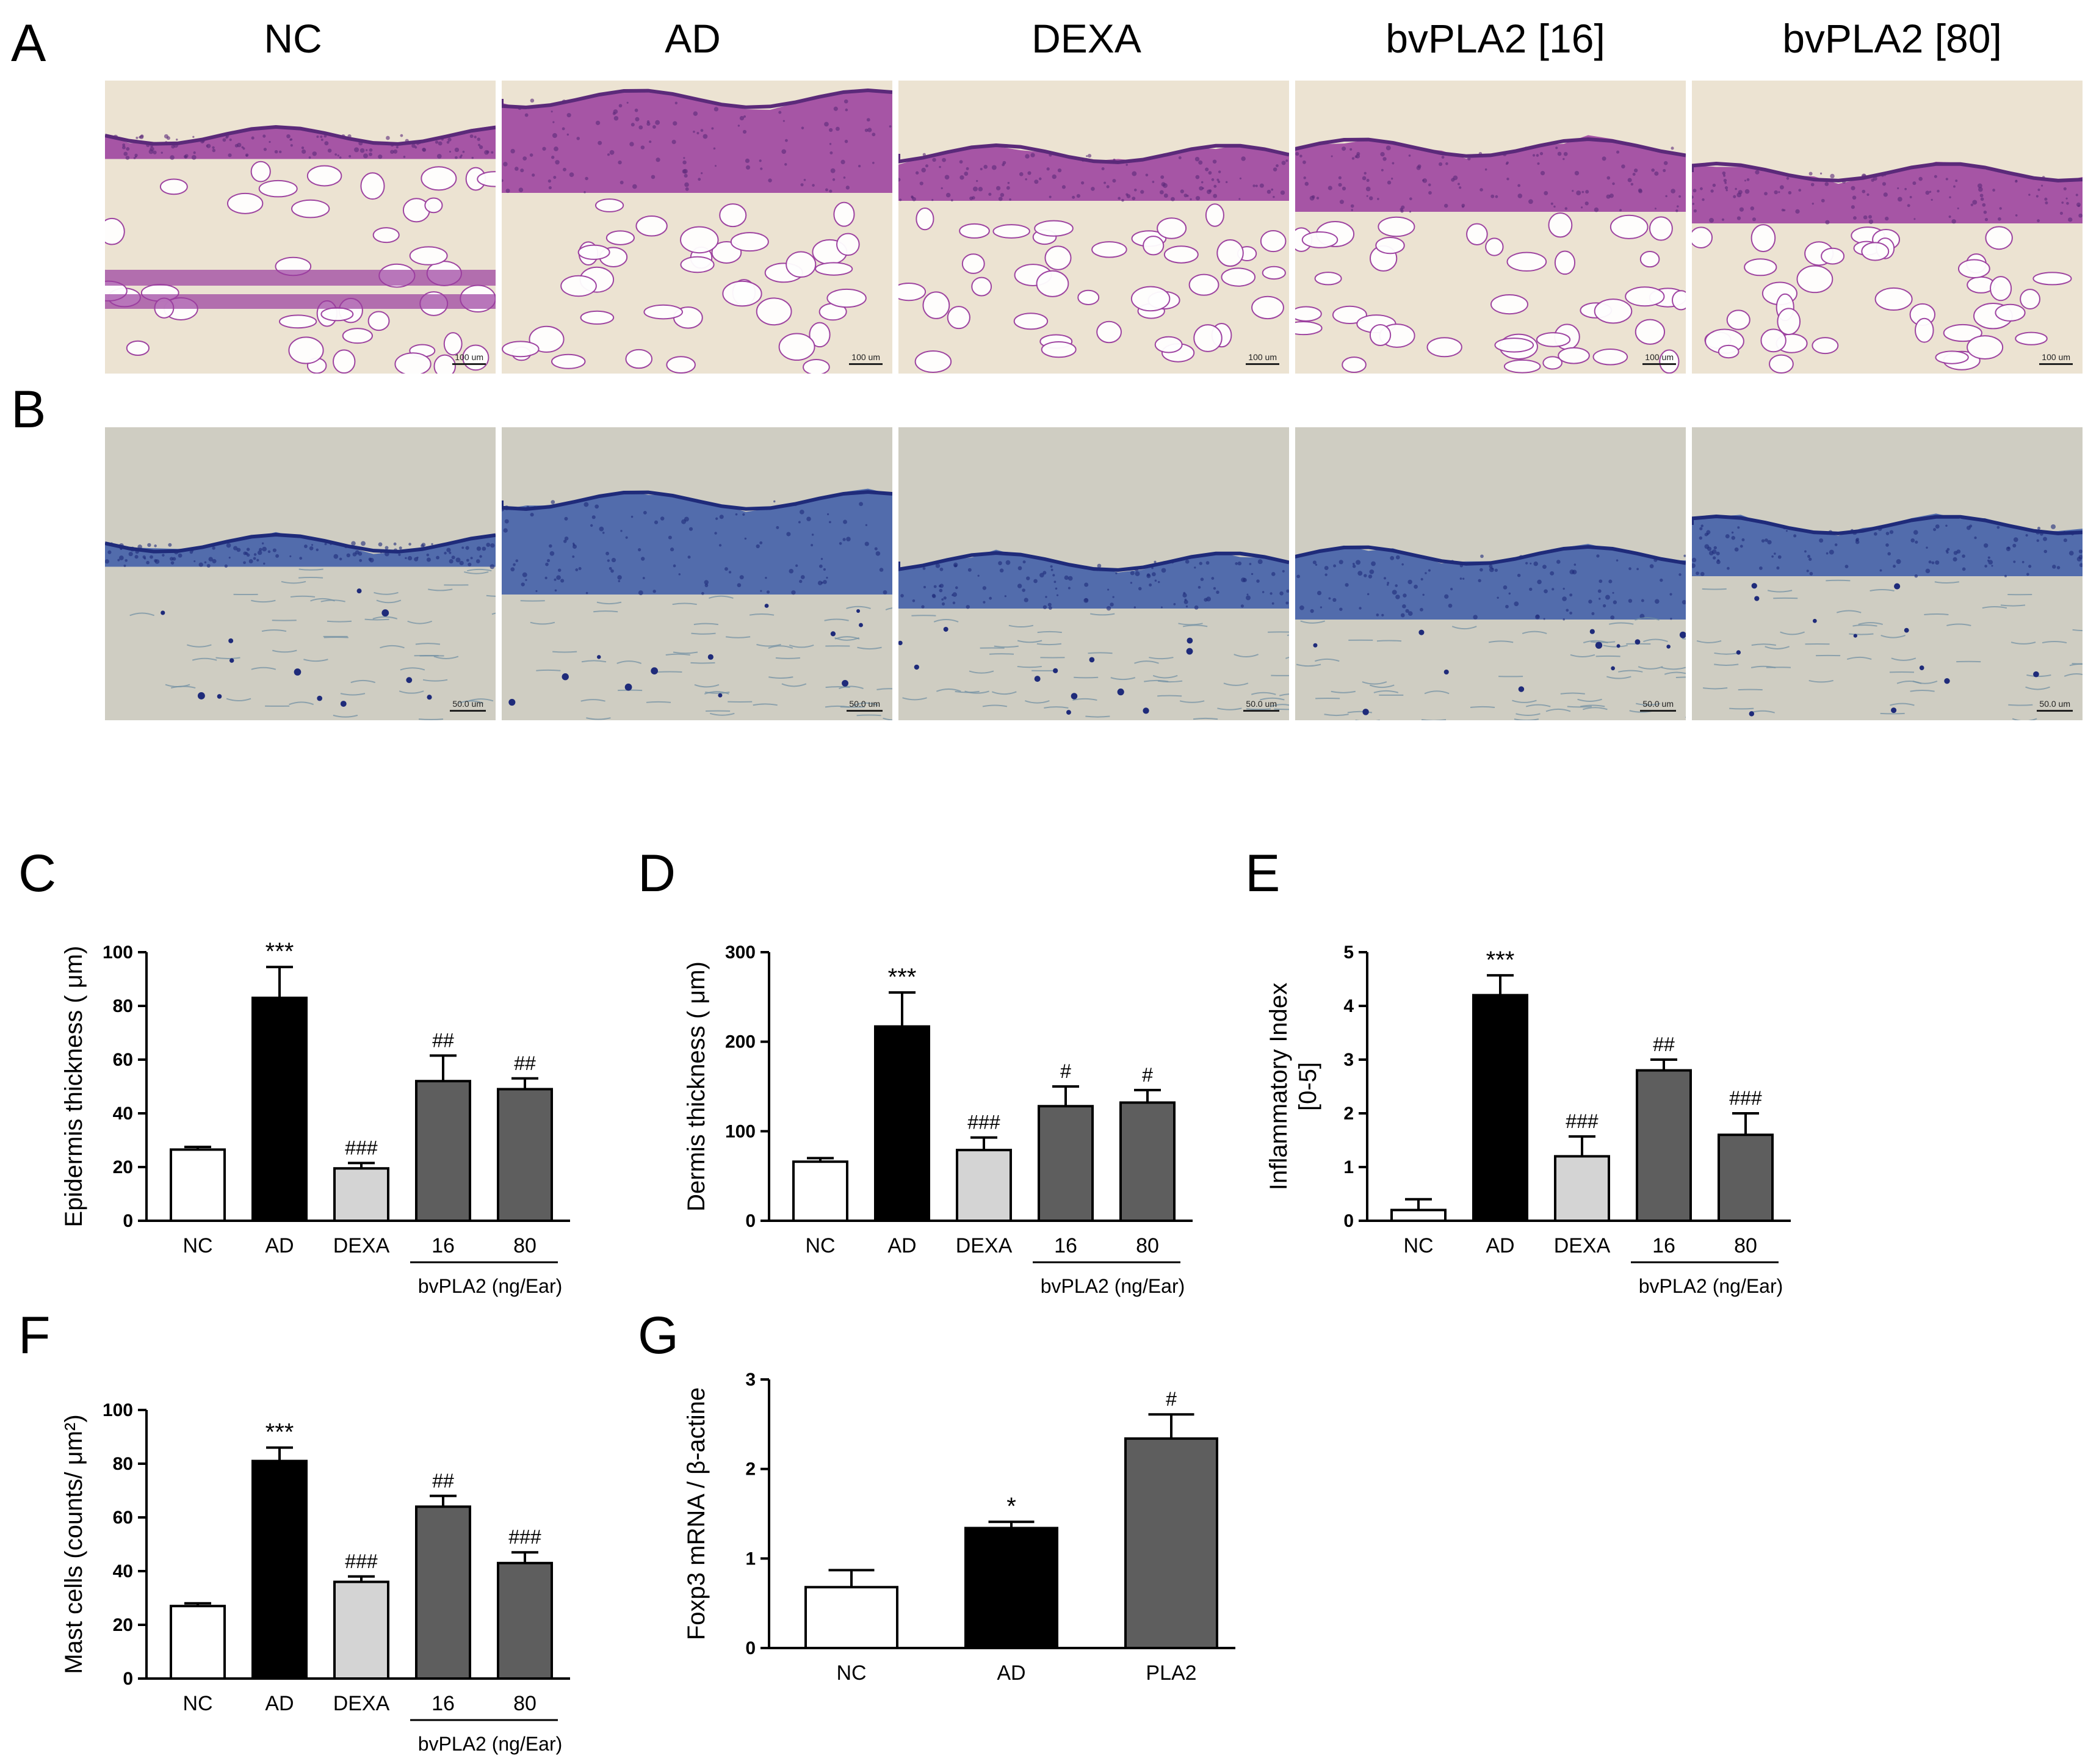 This screenshot has width=2099, height=1764. Describe the element at coordinates (959, 1527) in the screenshot. I see `chart-g-foxp3-mrna: 0 1 2 3 Foxp3 mRNA / β-actine NC AD * PLA2 #` at that location.